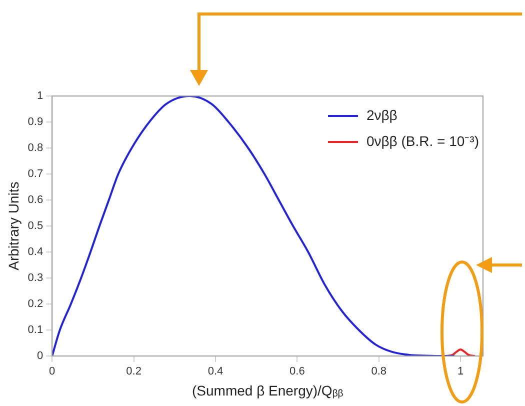  Describe the element at coordinates (216, 372) in the screenshot. I see `x-tick-label: 0.4` at that location.